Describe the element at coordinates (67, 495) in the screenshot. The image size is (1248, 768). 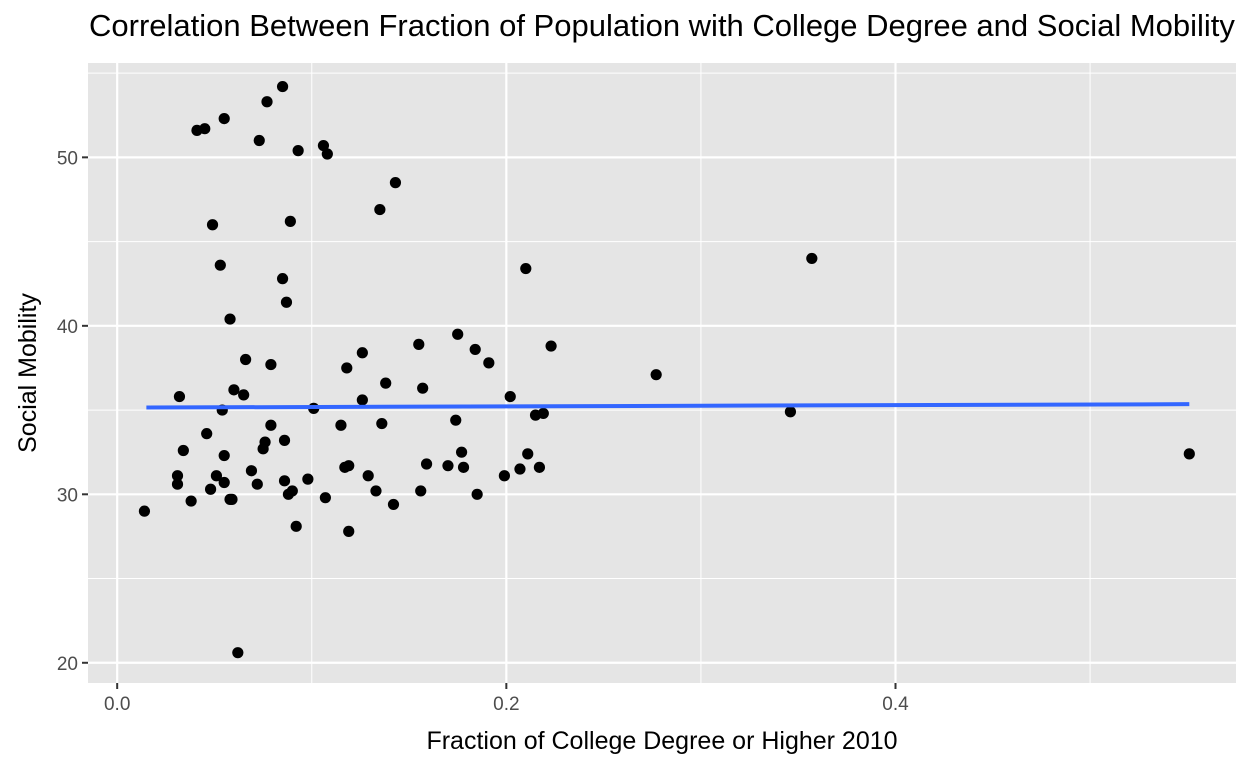
I see `y-tick-label: 30` at that location.